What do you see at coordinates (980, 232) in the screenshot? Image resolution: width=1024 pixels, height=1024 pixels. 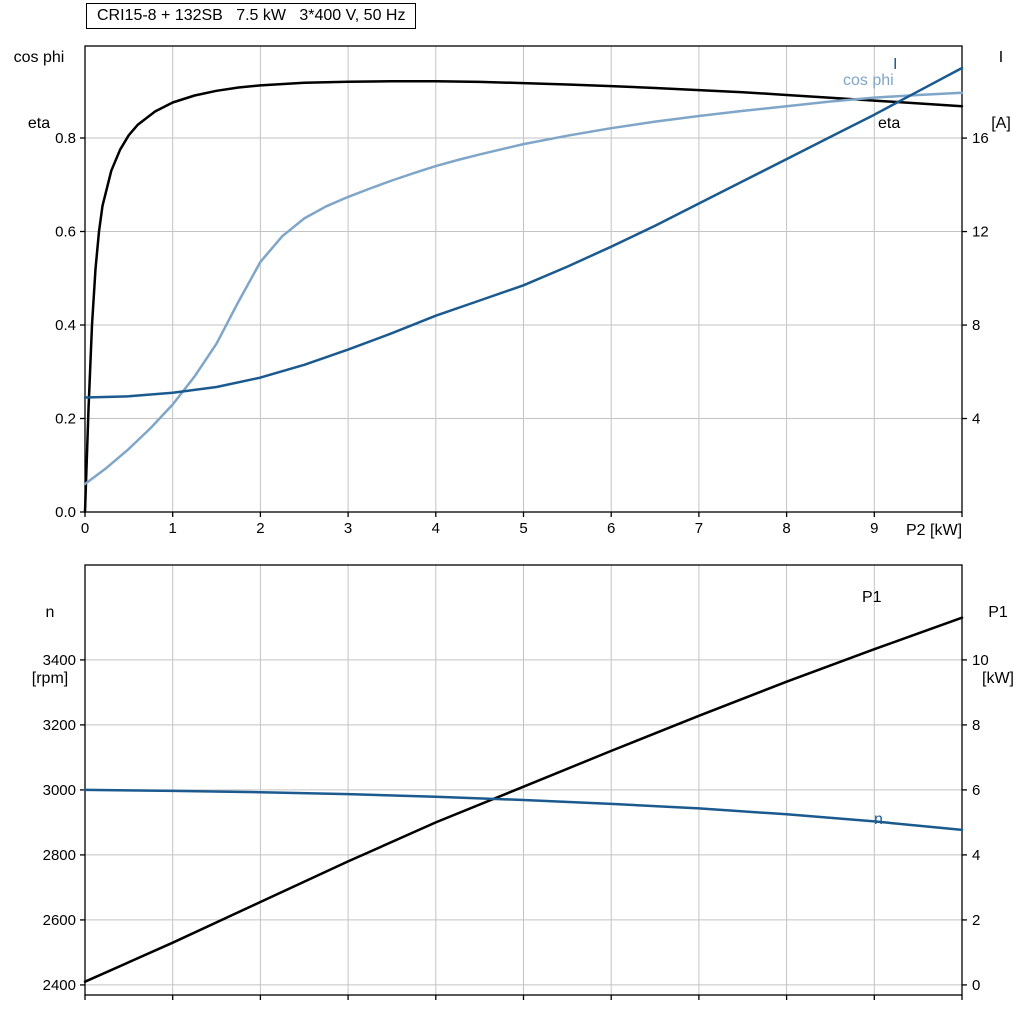 I see `svg-text: 12` at bounding box center [980, 232].